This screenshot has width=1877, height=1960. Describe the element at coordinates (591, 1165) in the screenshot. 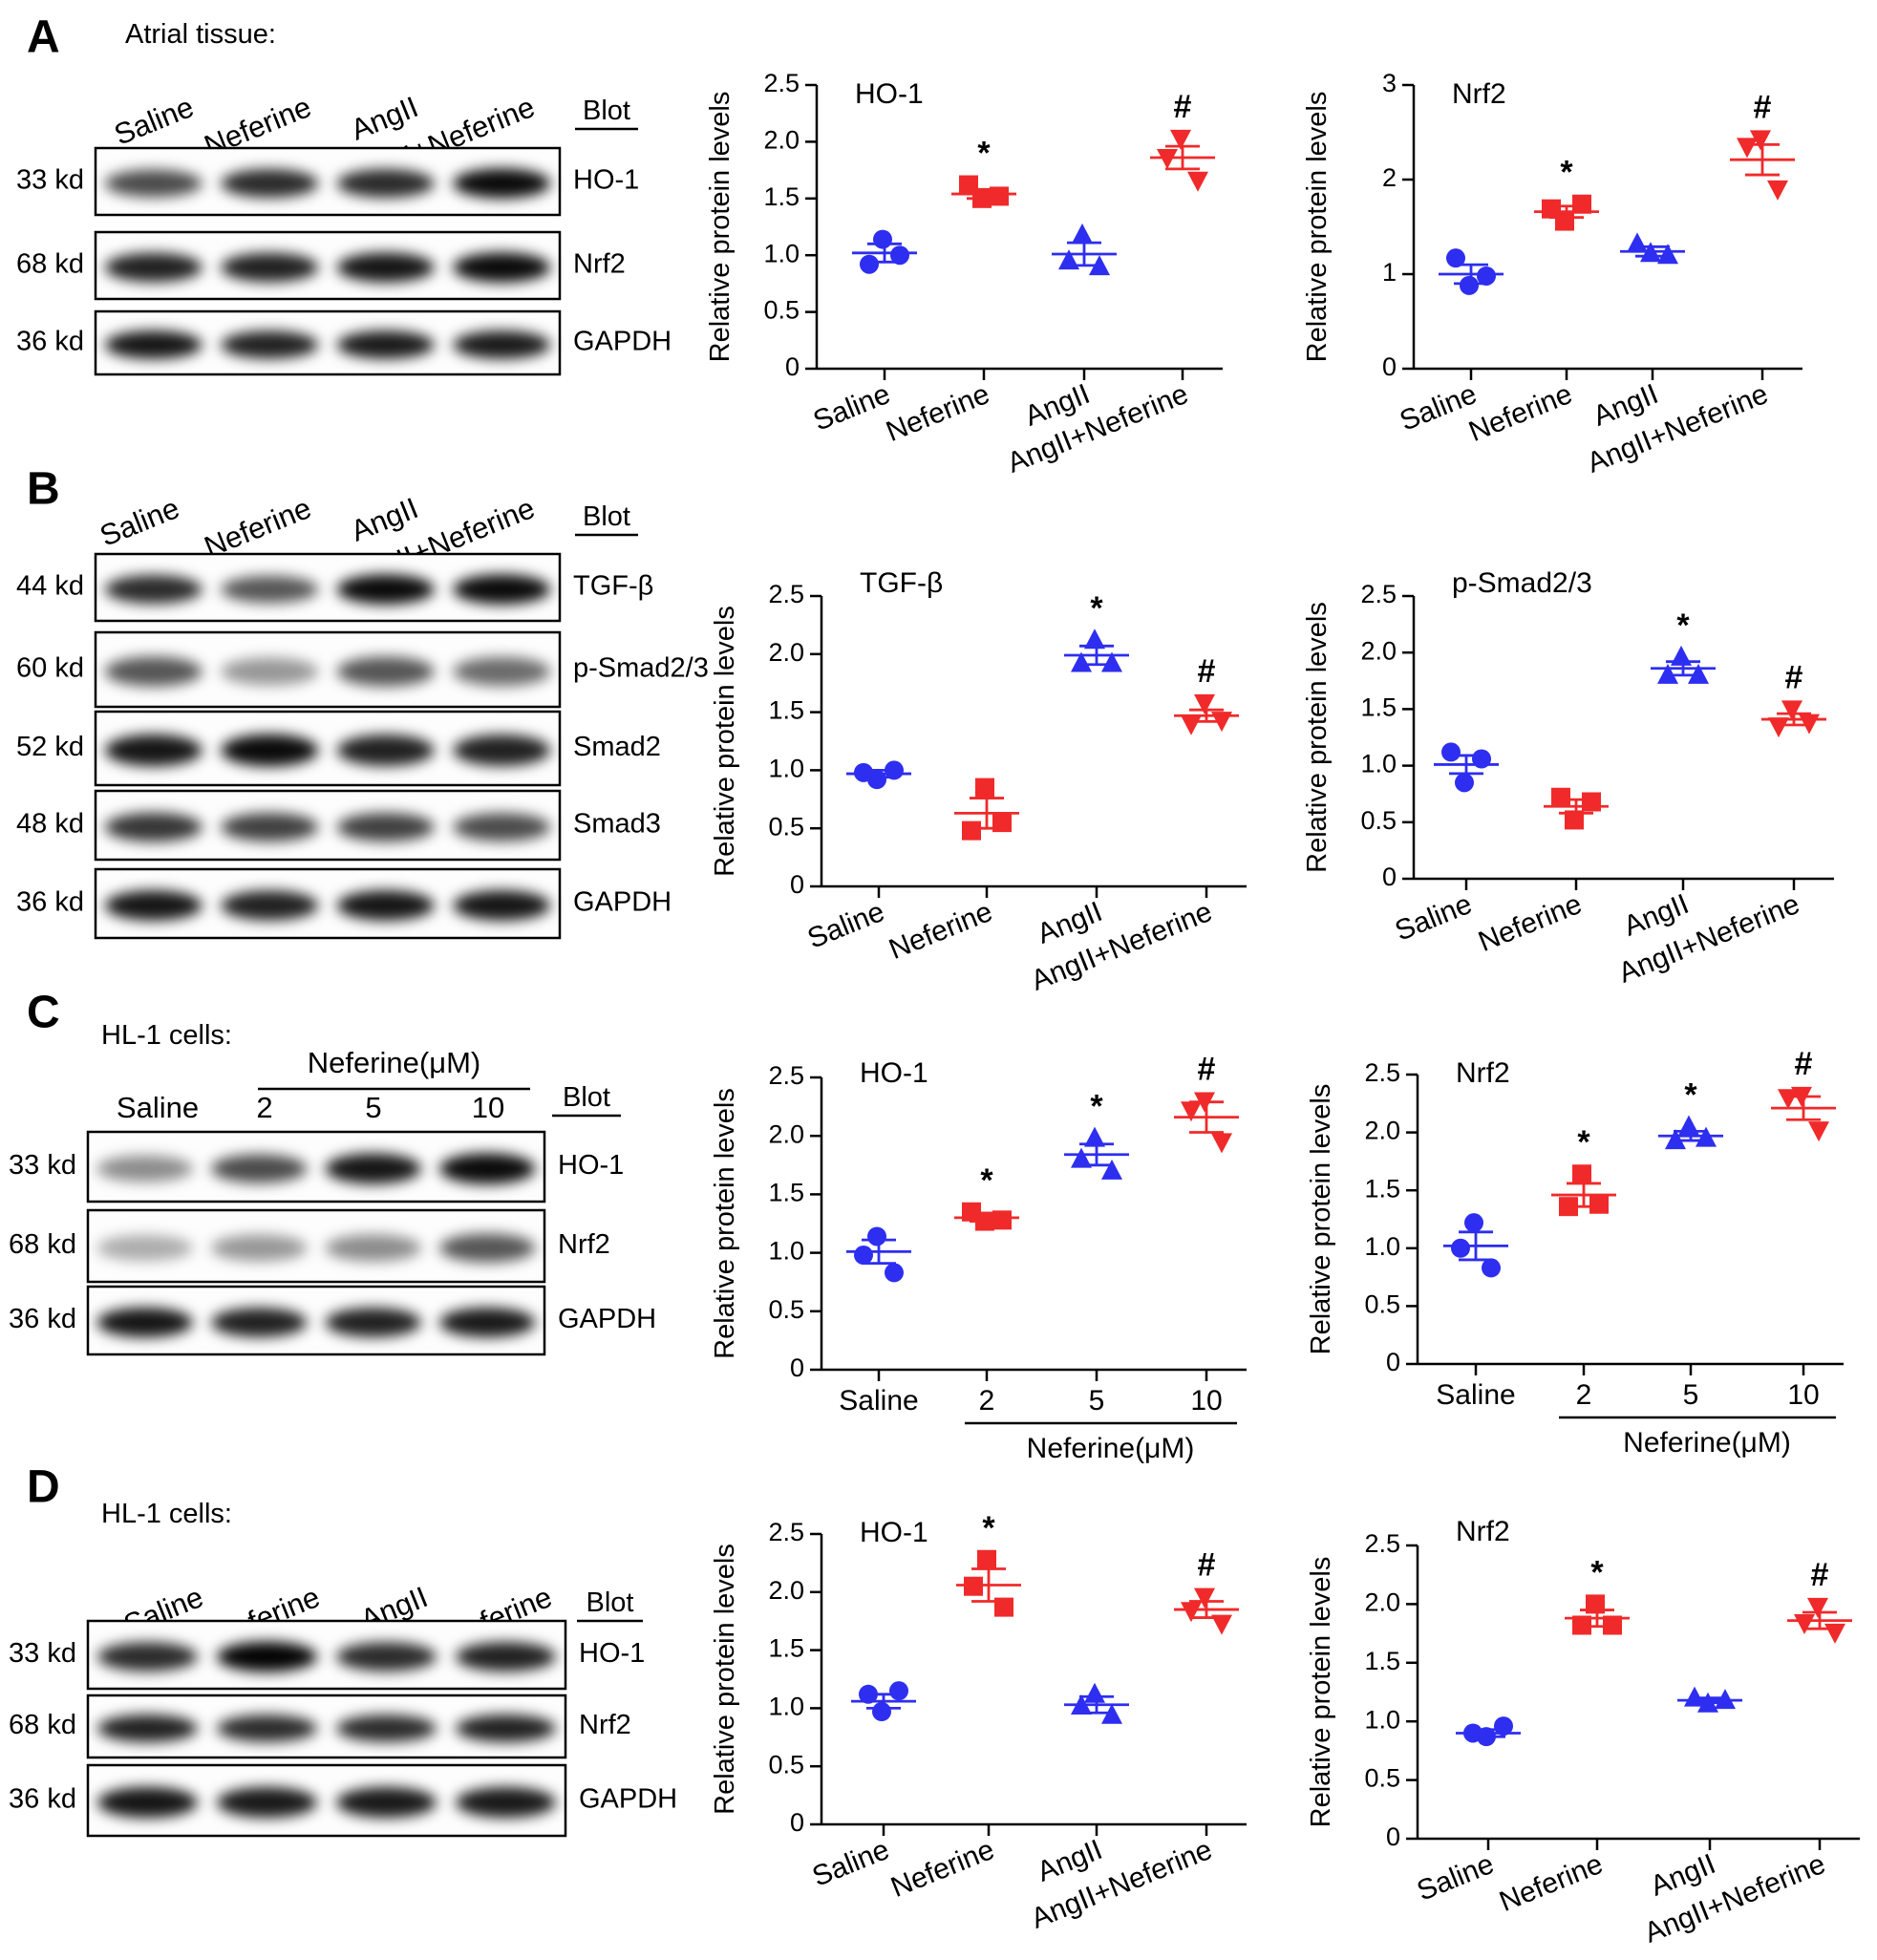

I see `protein-label: HO-1` at that location.